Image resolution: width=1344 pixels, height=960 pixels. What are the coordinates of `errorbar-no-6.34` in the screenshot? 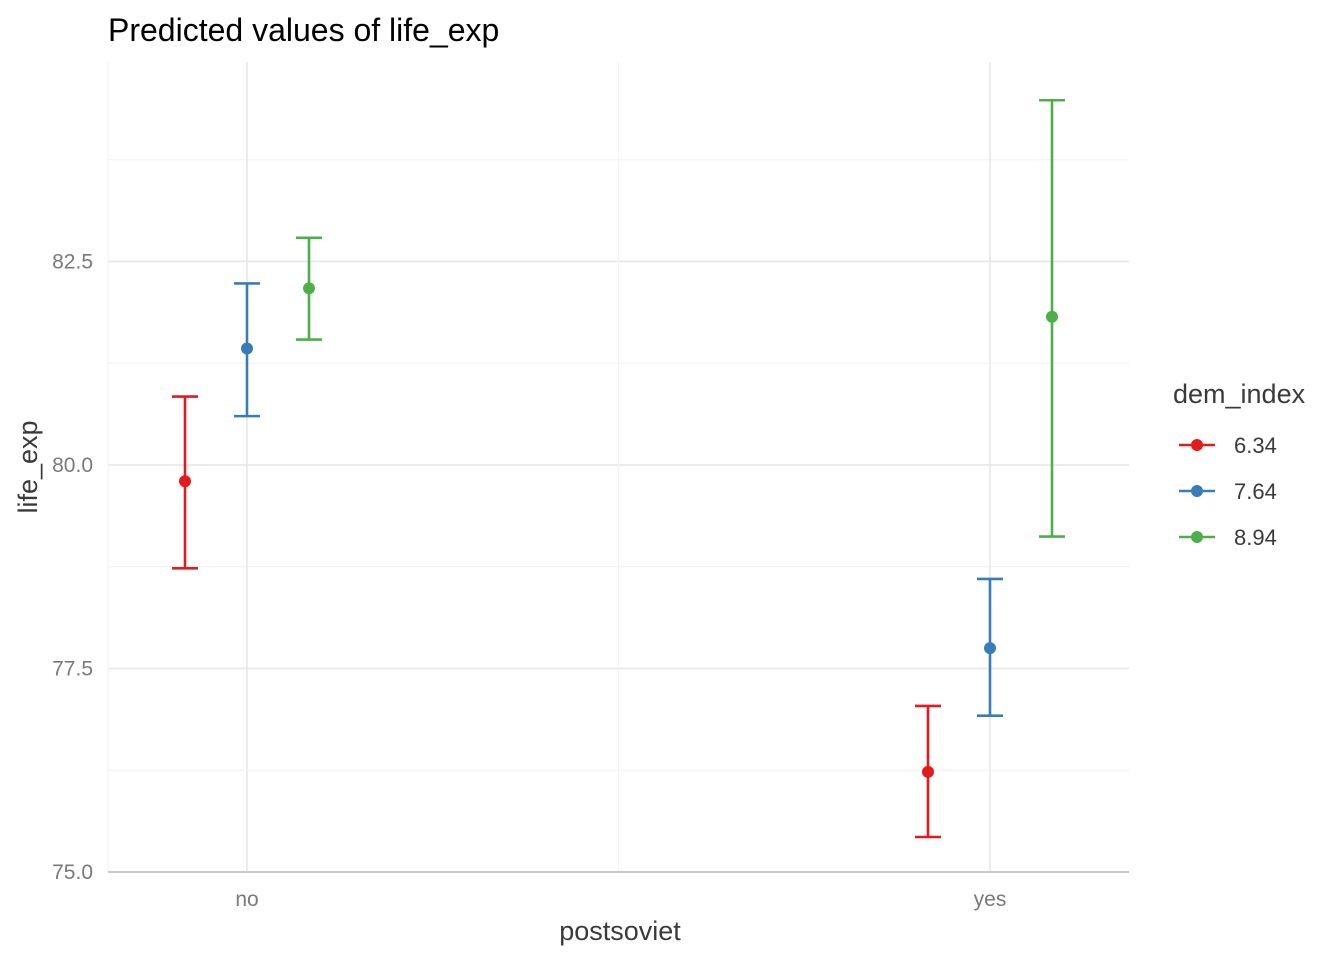 It's located at (185, 482).